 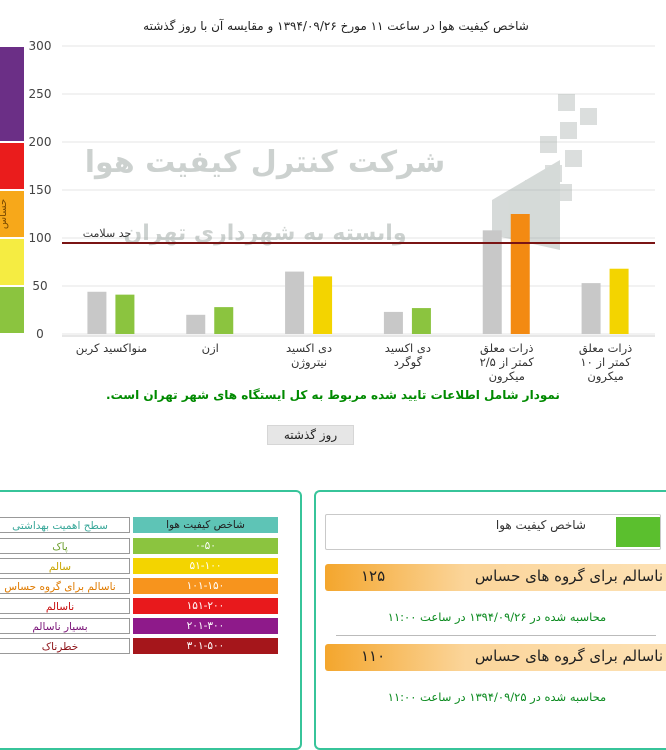 I want to click on legend-header: سطح اهمیت بهداشتی شاخص کیفیت هوا, so click(x=145, y=525).